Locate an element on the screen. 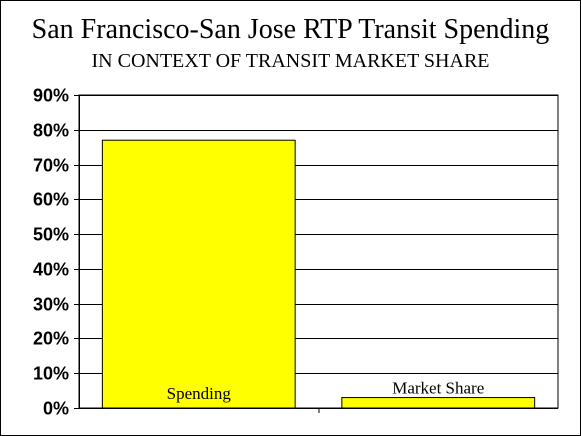 Image resolution: width=581 pixels, height=436 pixels. y-tick-label: 90% is located at coordinates (51, 96).